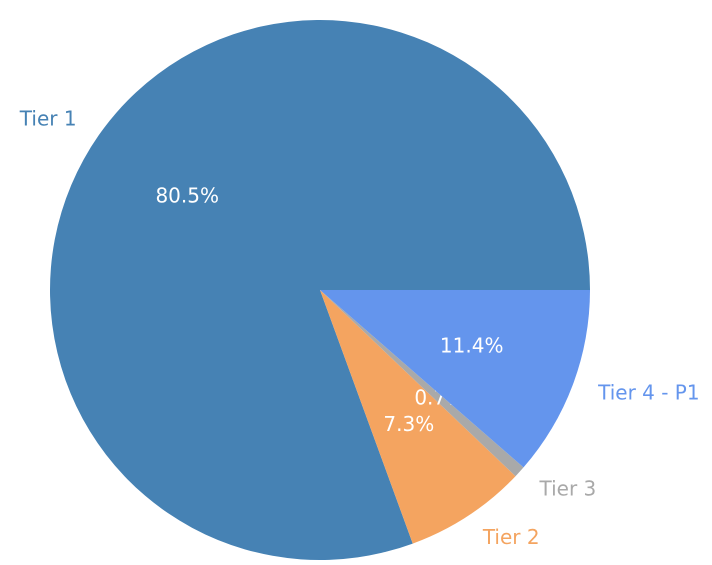 The height and width of the screenshot is (565, 712). What do you see at coordinates (511, 537) in the screenshot?
I see `category-label: Tier 2` at bounding box center [511, 537].